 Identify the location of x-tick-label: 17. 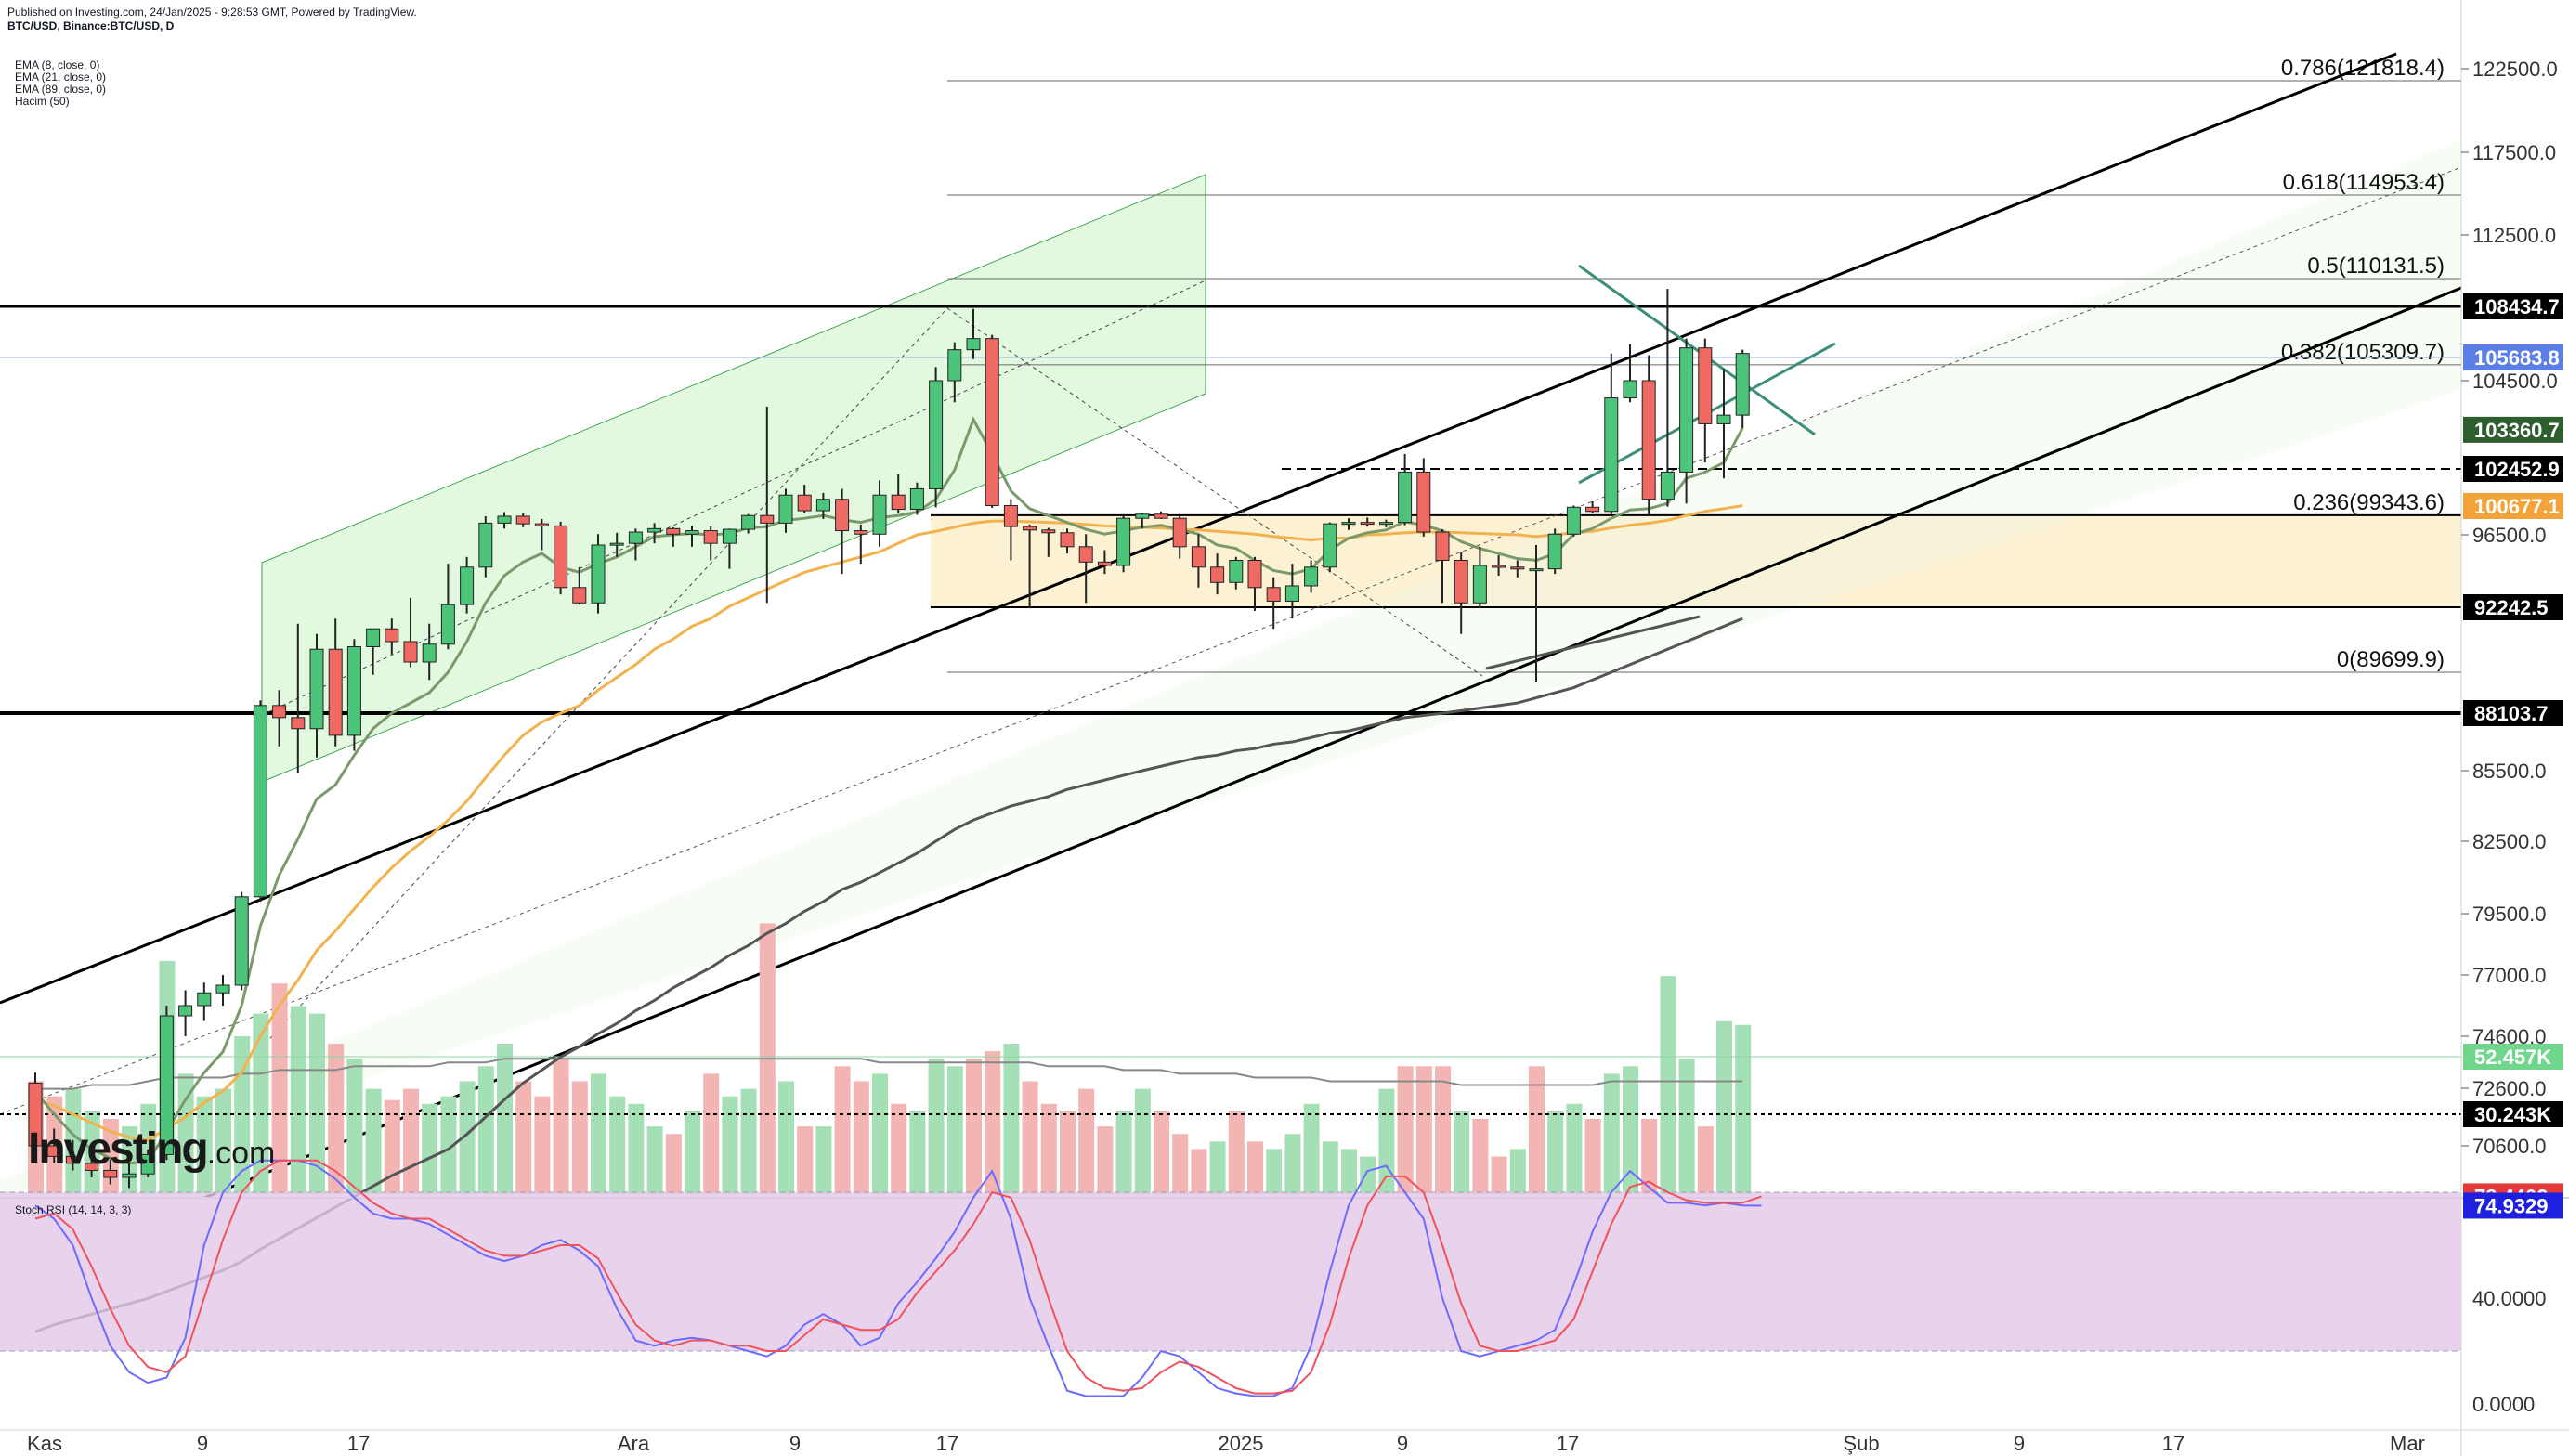
(358, 1443).